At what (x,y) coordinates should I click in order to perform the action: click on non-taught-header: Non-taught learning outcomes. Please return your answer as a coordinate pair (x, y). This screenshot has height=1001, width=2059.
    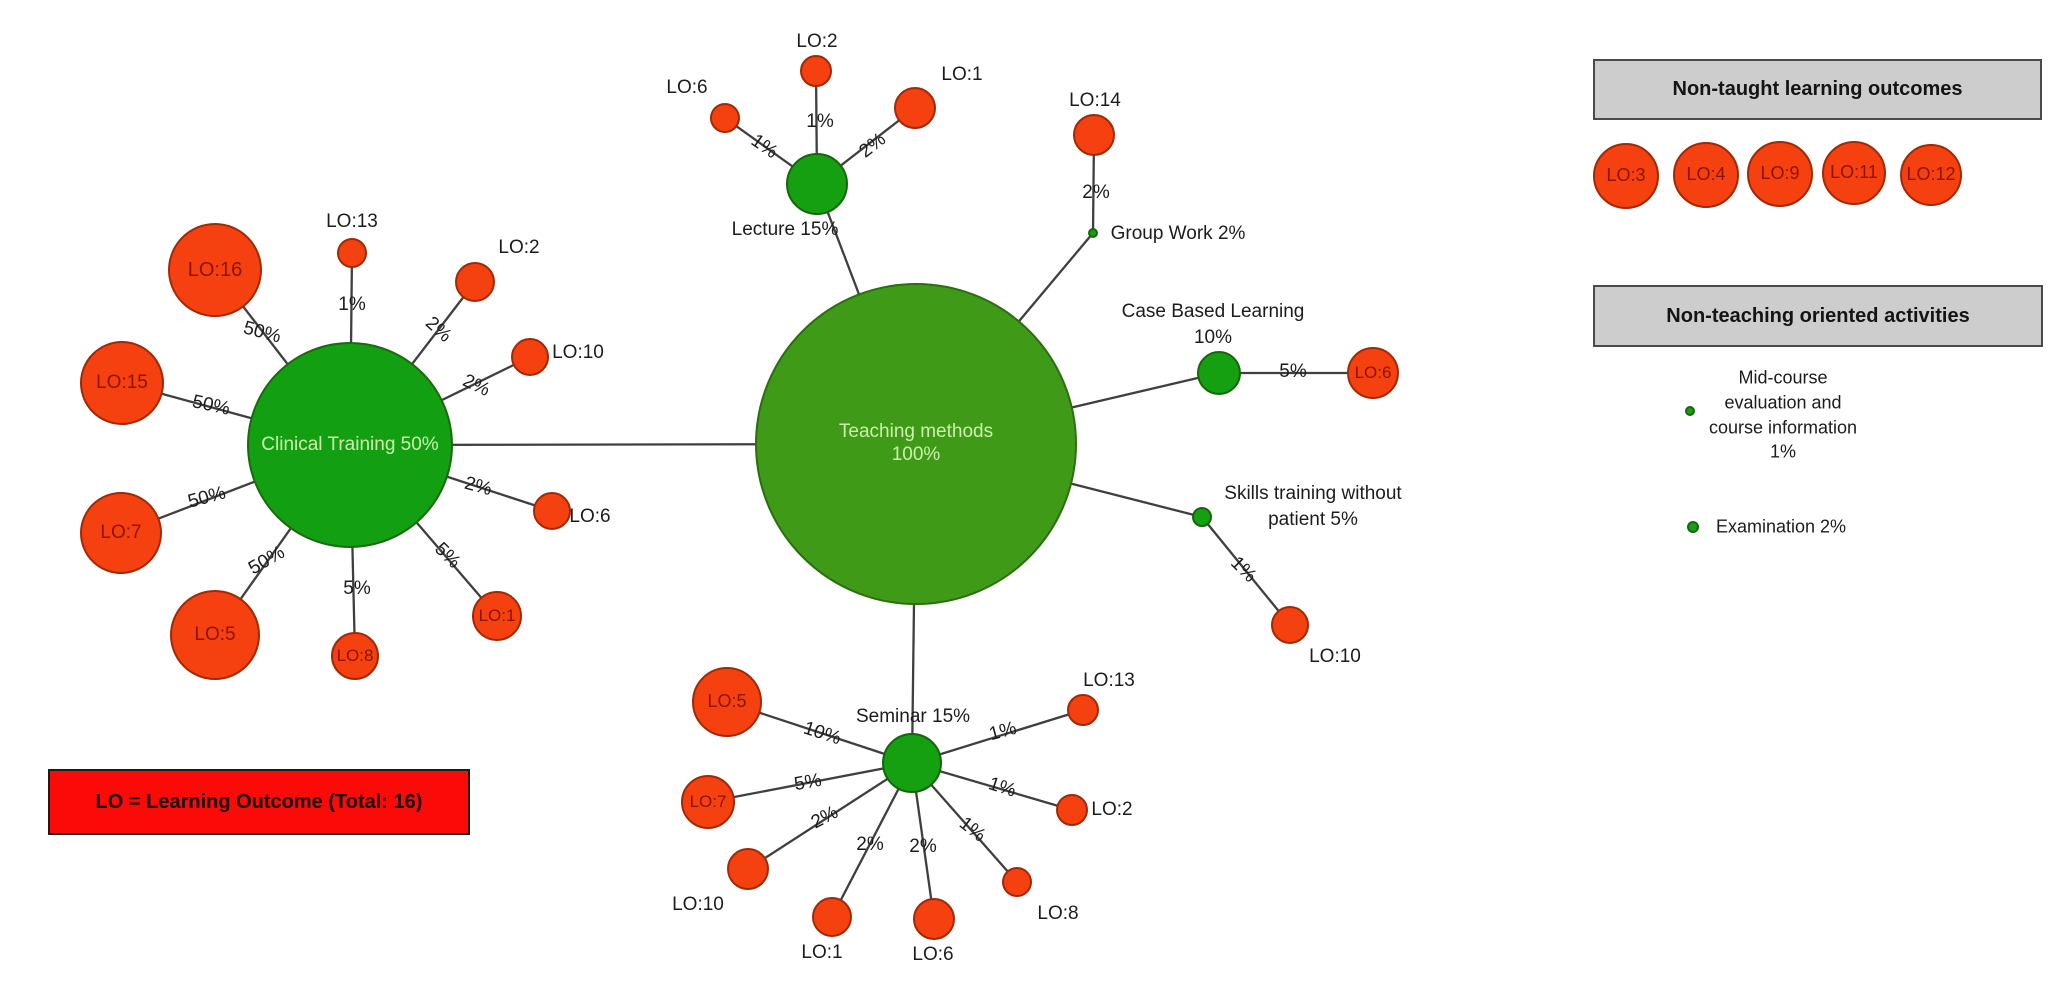
    Looking at the image, I should click on (1817, 89).